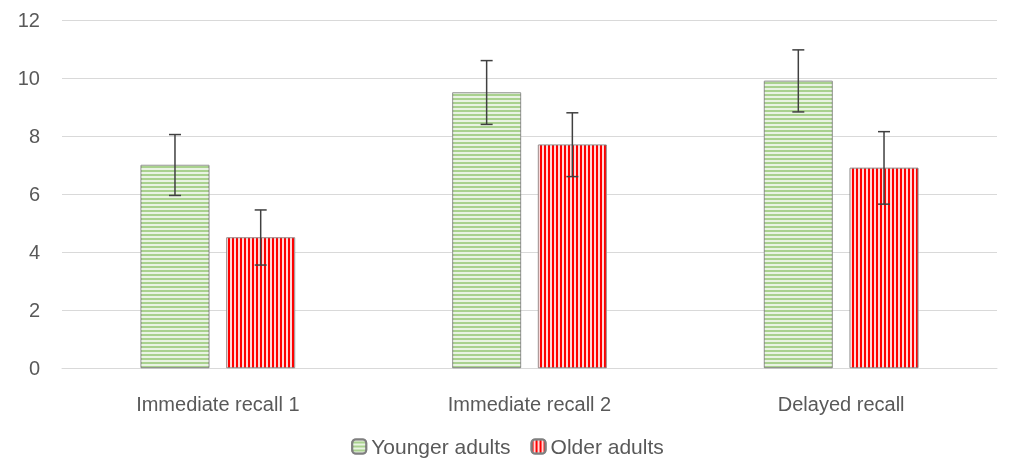  I want to click on x-tick-label: Delayed recall, so click(841, 404).